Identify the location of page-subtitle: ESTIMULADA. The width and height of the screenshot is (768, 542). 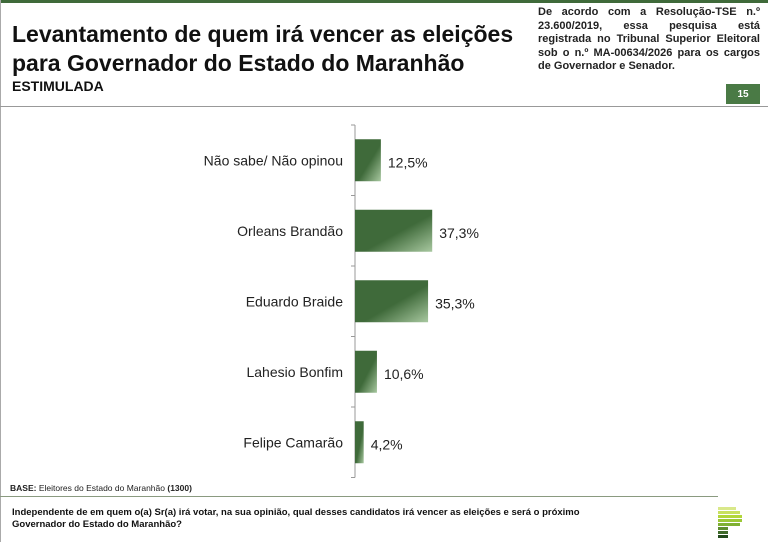
(58, 86).